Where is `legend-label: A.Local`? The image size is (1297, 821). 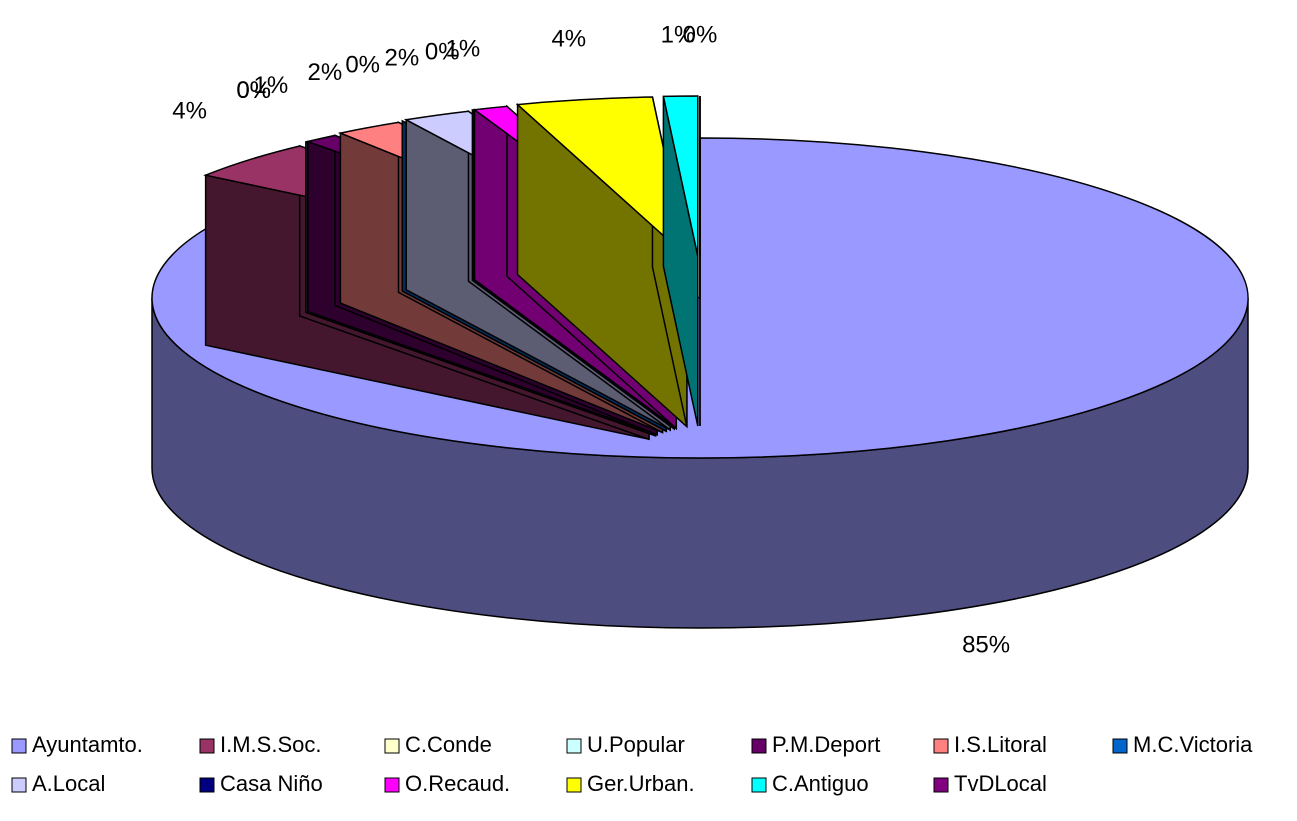 legend-label: A.Local is located at coordinates (68, 783).